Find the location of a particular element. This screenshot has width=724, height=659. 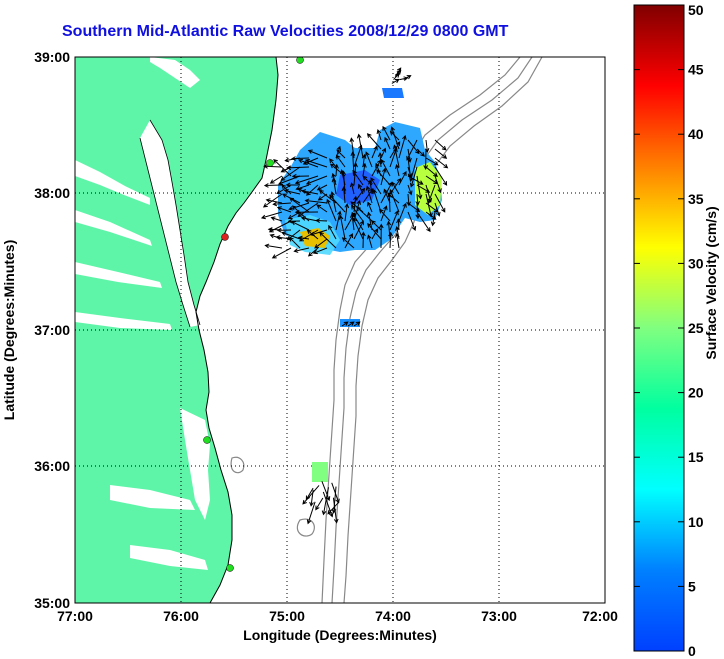

colorbar-tick-label: 15 is located at coordinates (696, 457).